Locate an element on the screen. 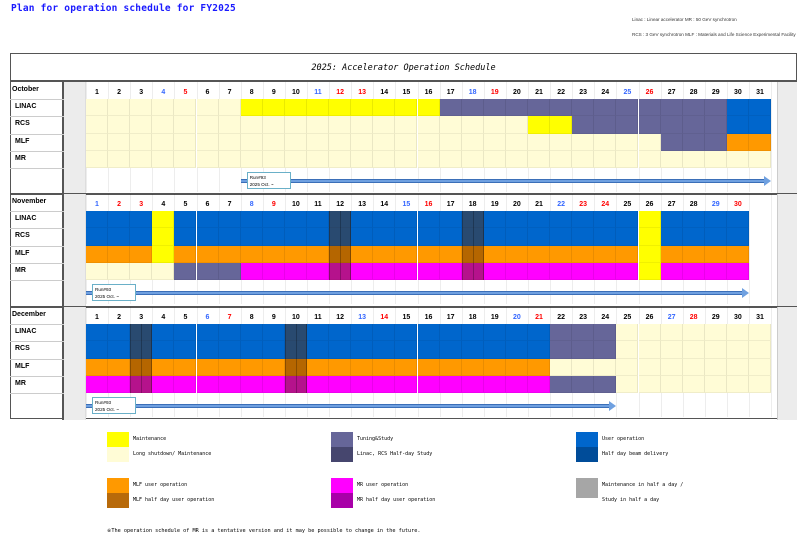 This screenshot has width=800, height=547. run-label-box: Run#93 2025 Oct. ~ is located at coordinates (268, 181).